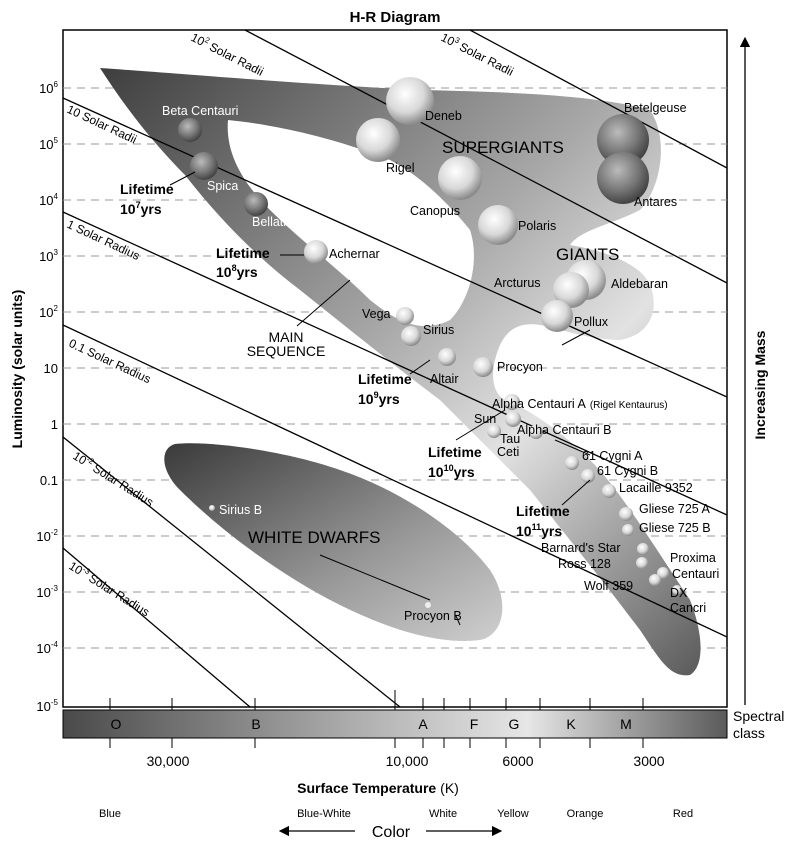  Describe the element at coordinates (629, 405) in the screenshot. I see `star-rigel-kentaurus: (Rigel Kentaurus)` at that location.